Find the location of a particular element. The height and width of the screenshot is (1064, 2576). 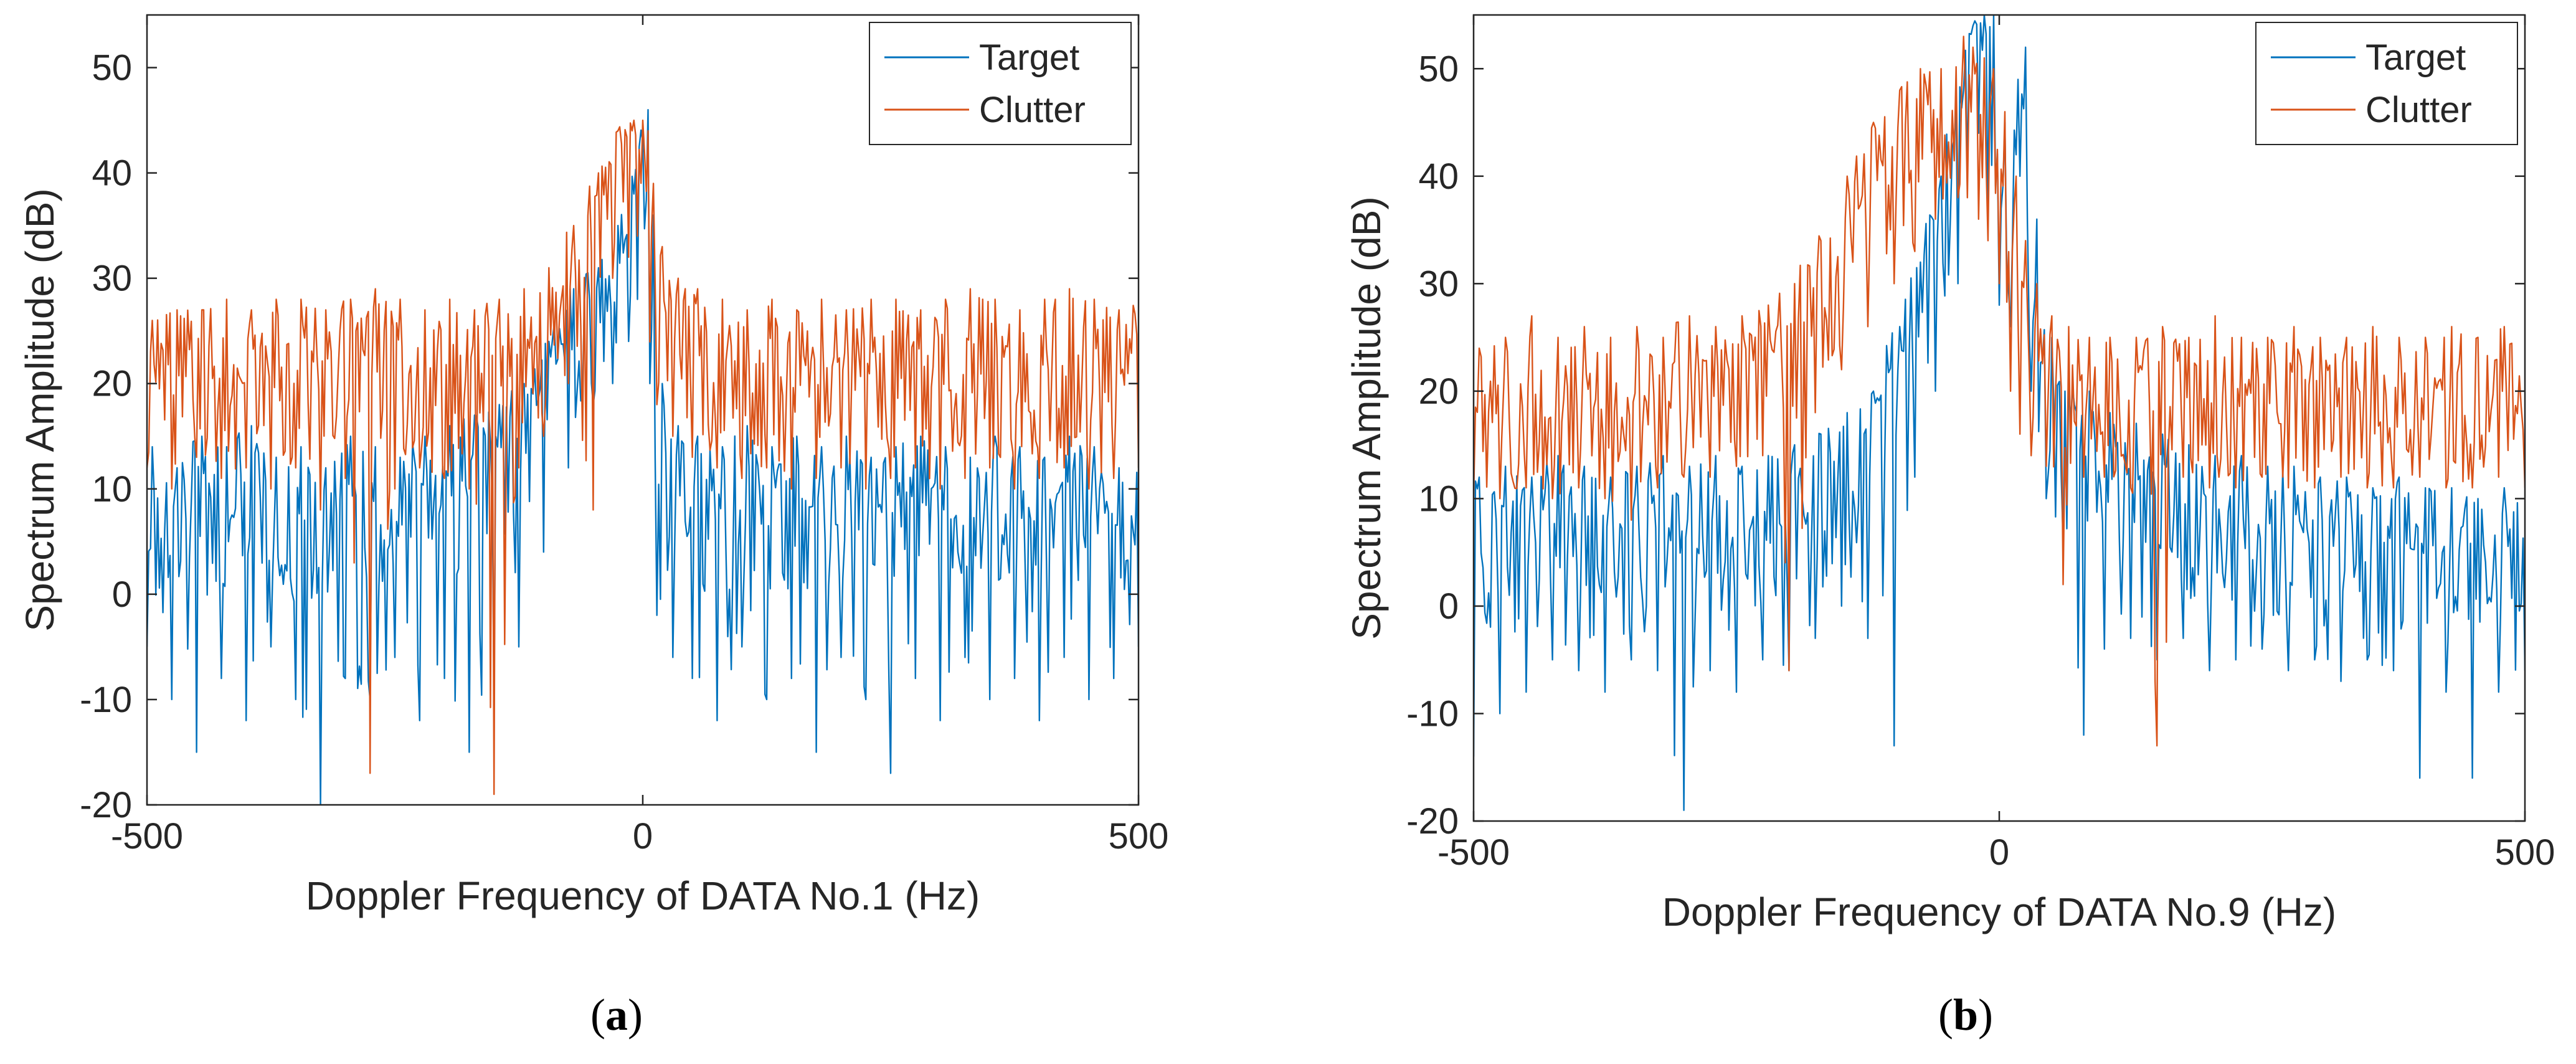

x-axis-label: Doppler Frequency of DATA No.1 (Hz) is located at coordinates (643, 896).